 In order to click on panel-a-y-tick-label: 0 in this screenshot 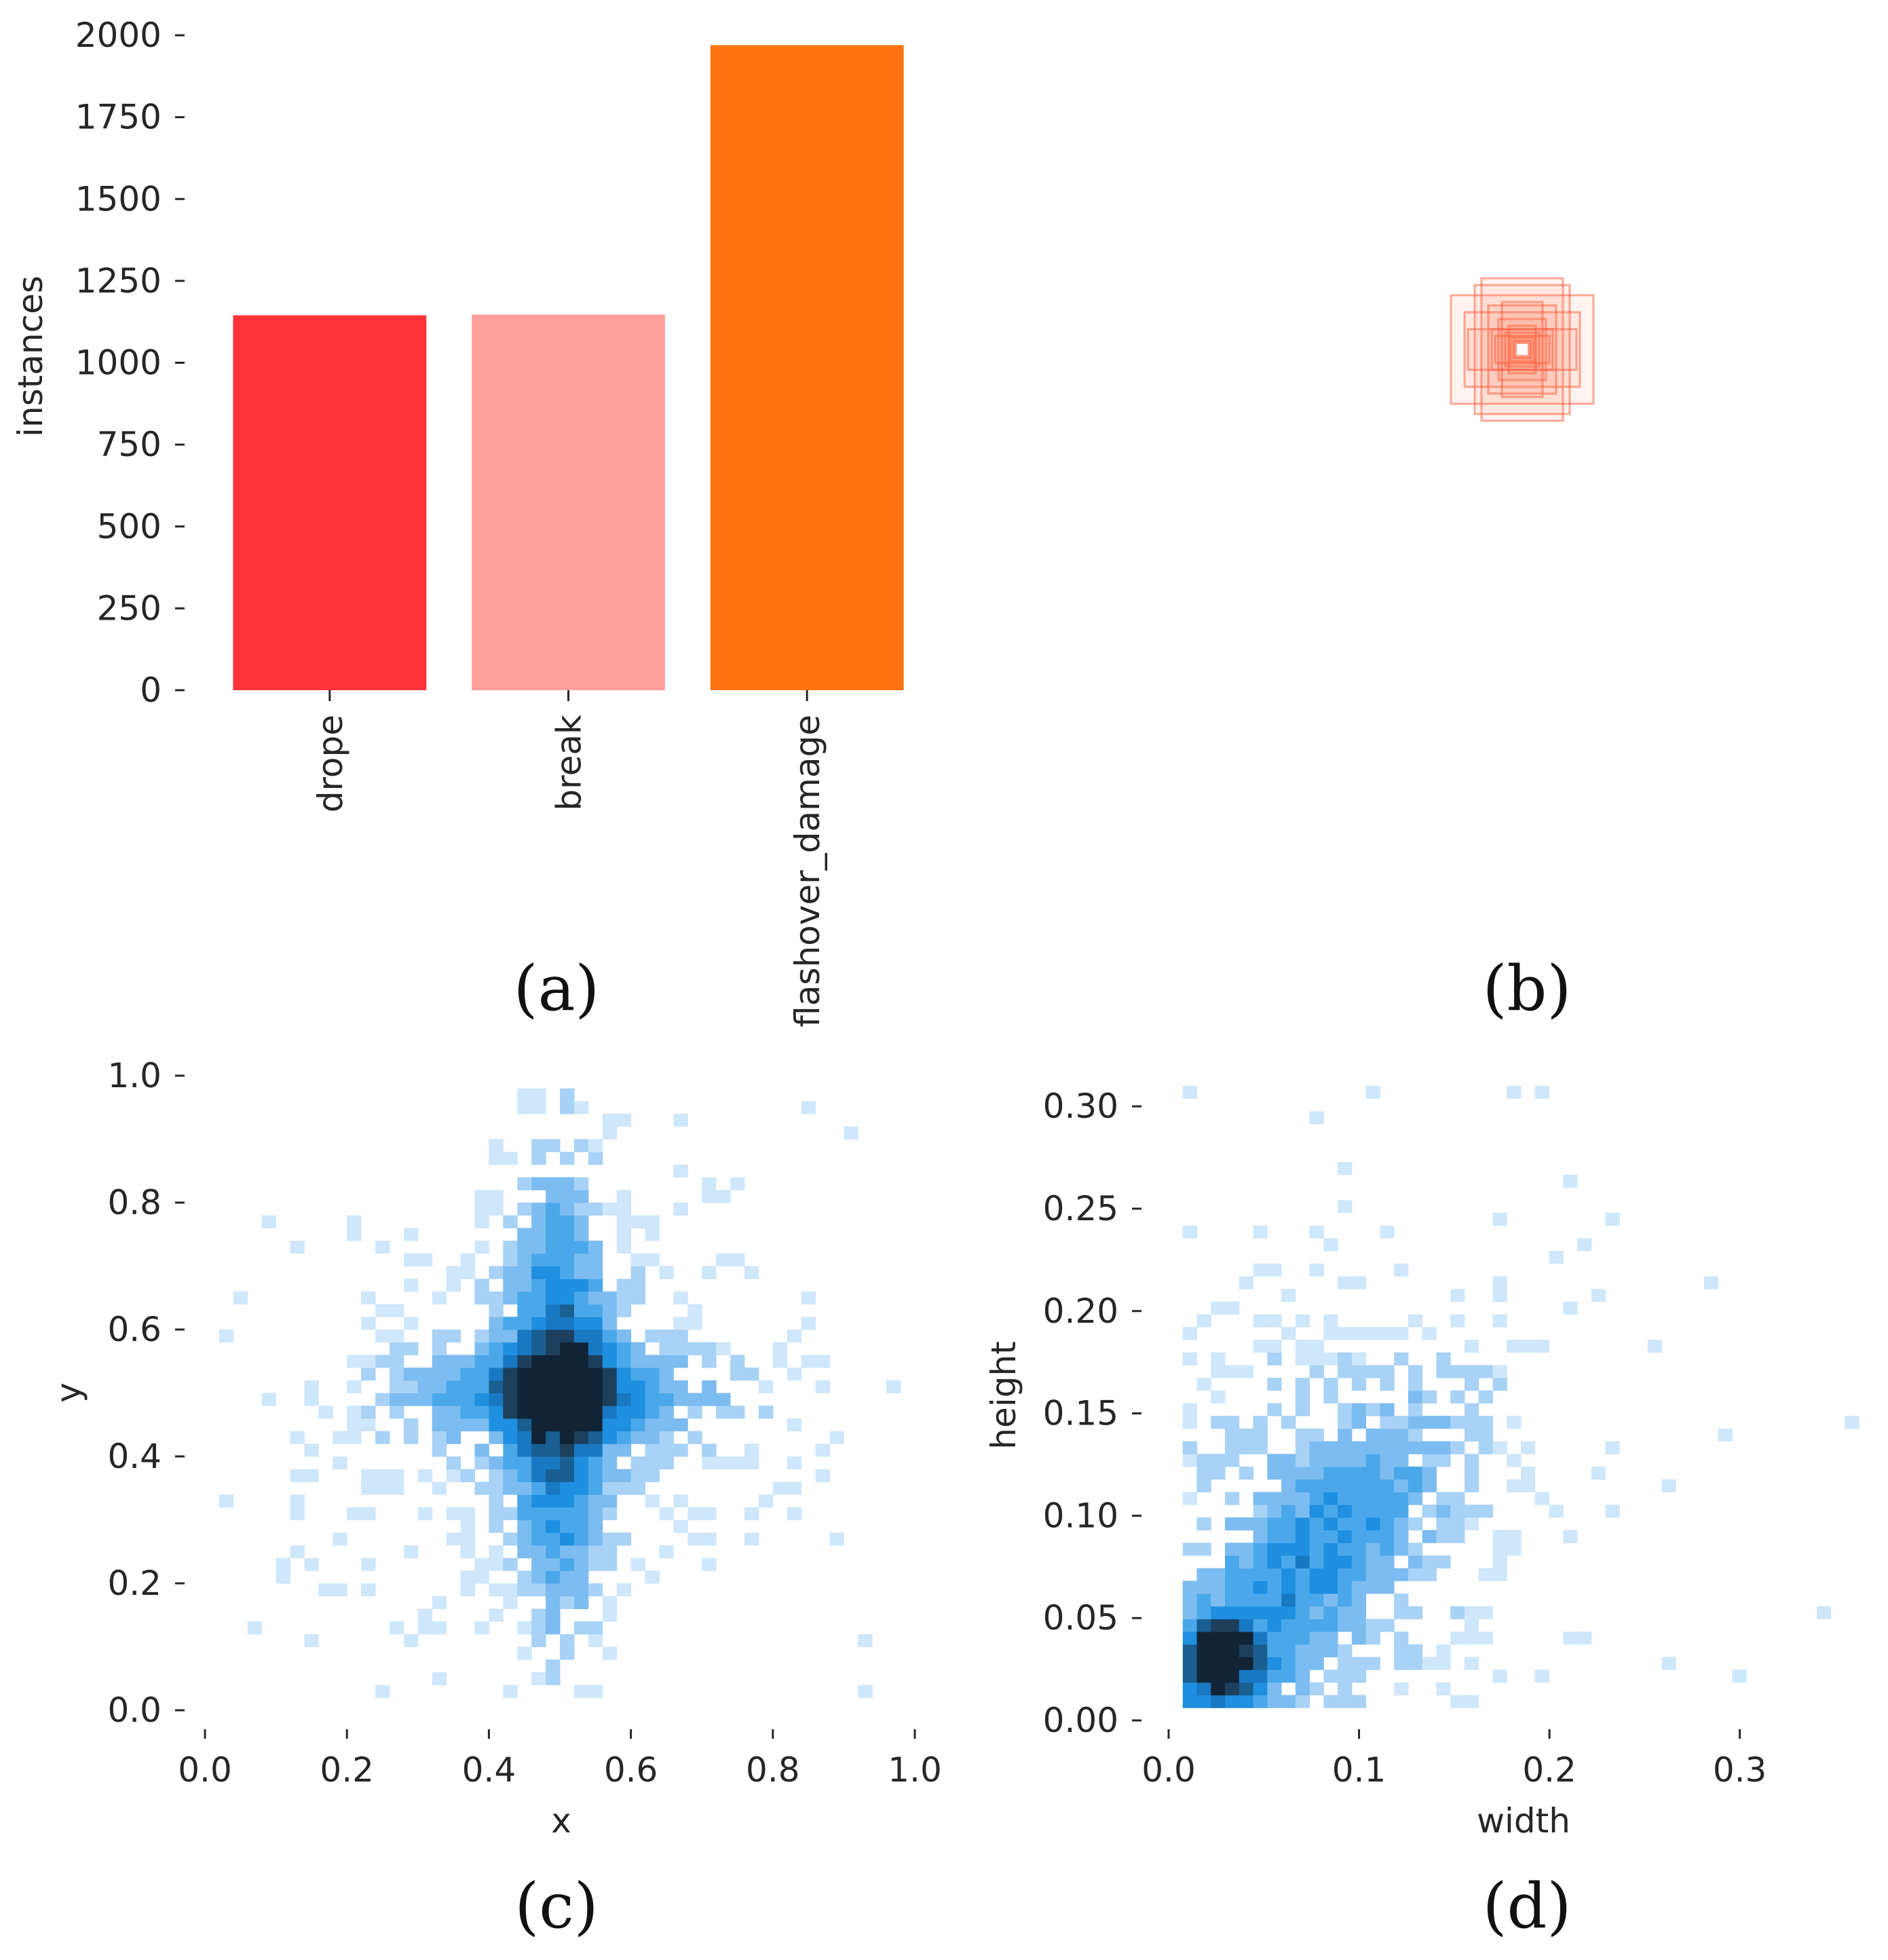, I will do `click(151, 690)`.